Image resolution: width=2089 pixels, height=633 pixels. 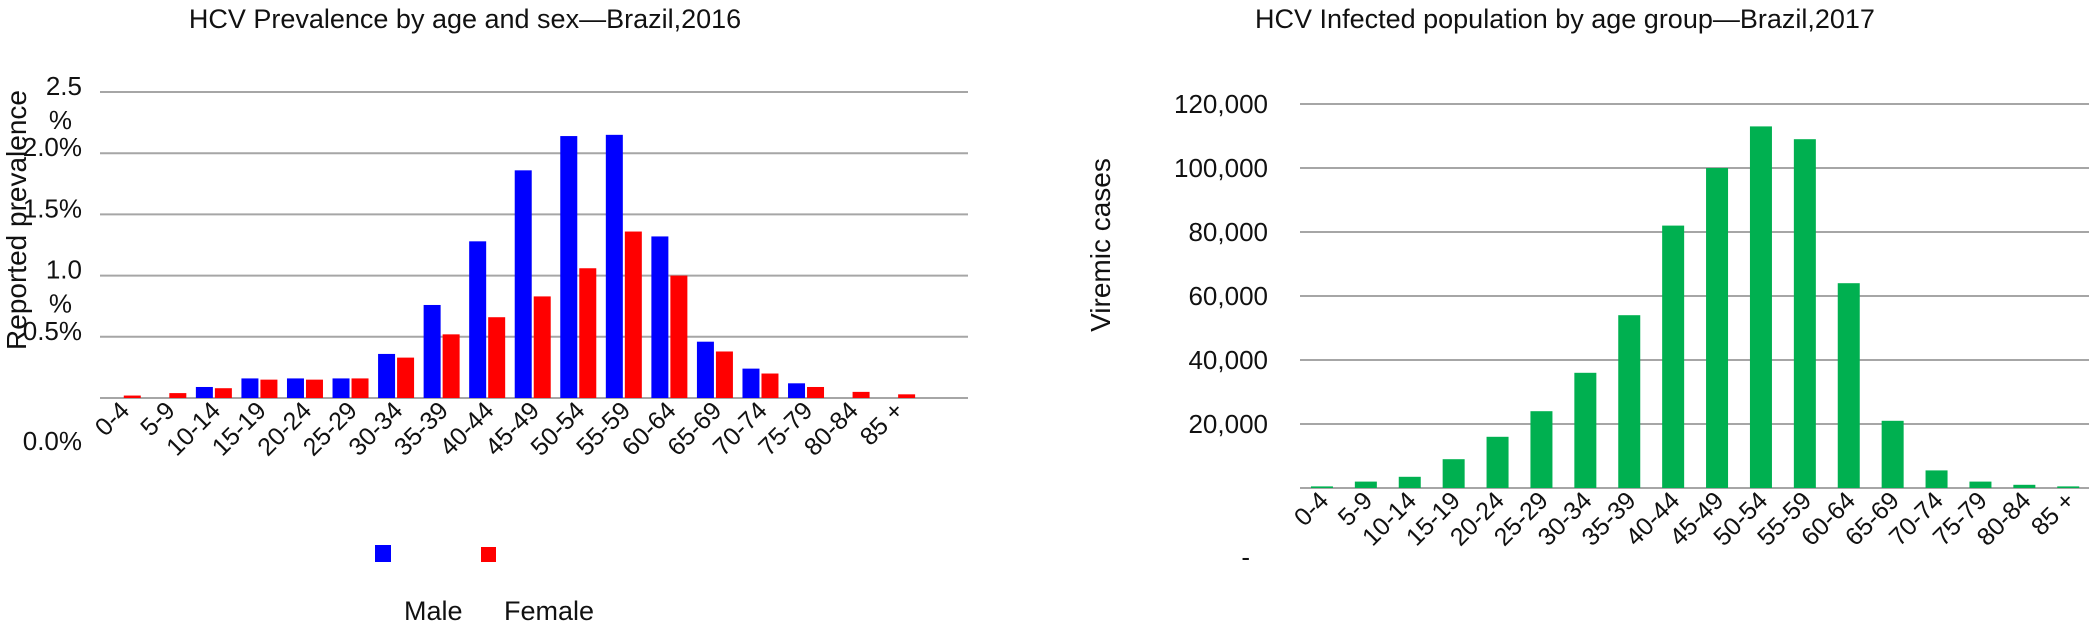 I want to click on chart1-y-tick-label: 1.5%, so click(x=52, y=208).